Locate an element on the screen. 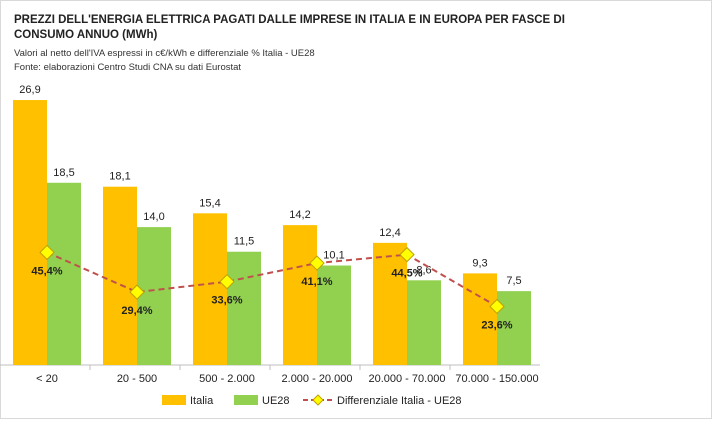 The height and width of the screenshot is (421, 720). data-label-italia: 26,9 is located at coordinates (29, 90).